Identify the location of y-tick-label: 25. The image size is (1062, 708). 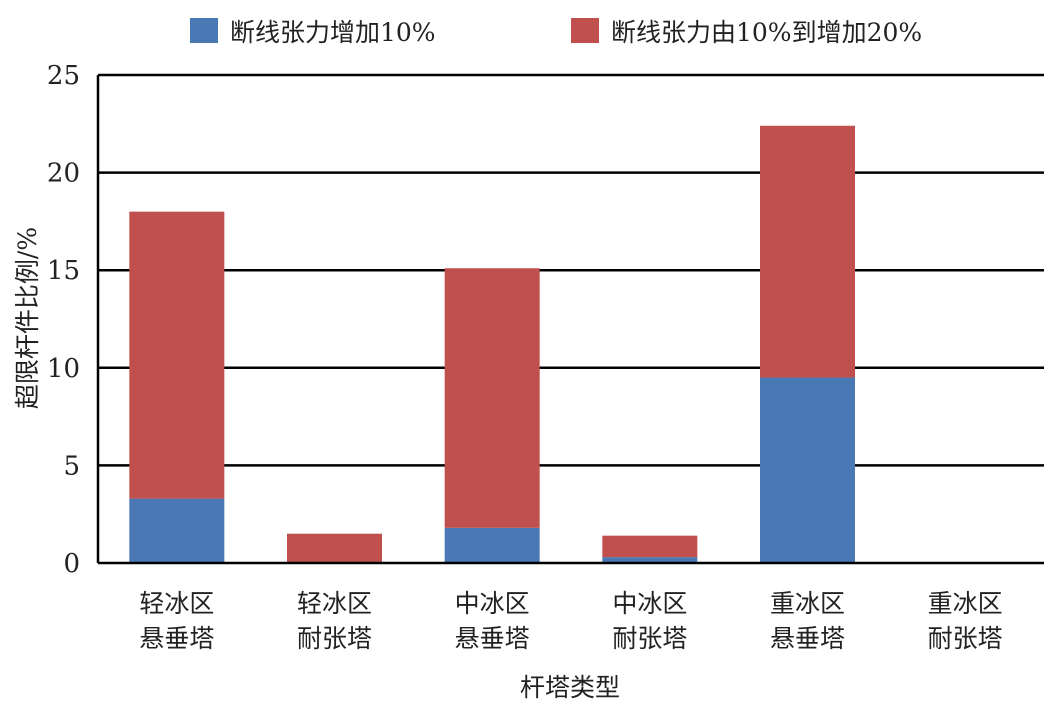
(63, 76).